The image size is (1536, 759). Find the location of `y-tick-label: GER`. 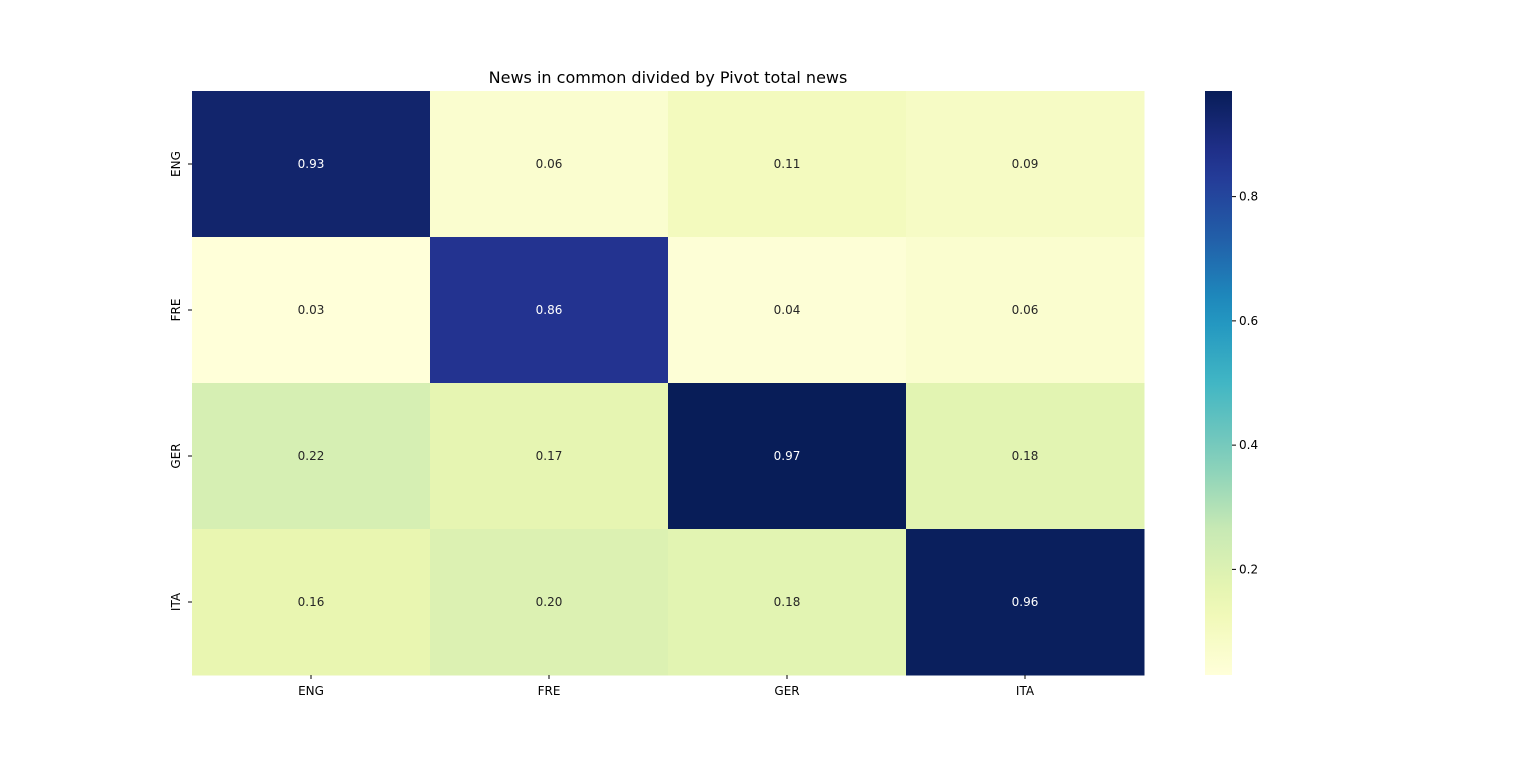

y-tick-label: GER is located at coordinates (176, 455).